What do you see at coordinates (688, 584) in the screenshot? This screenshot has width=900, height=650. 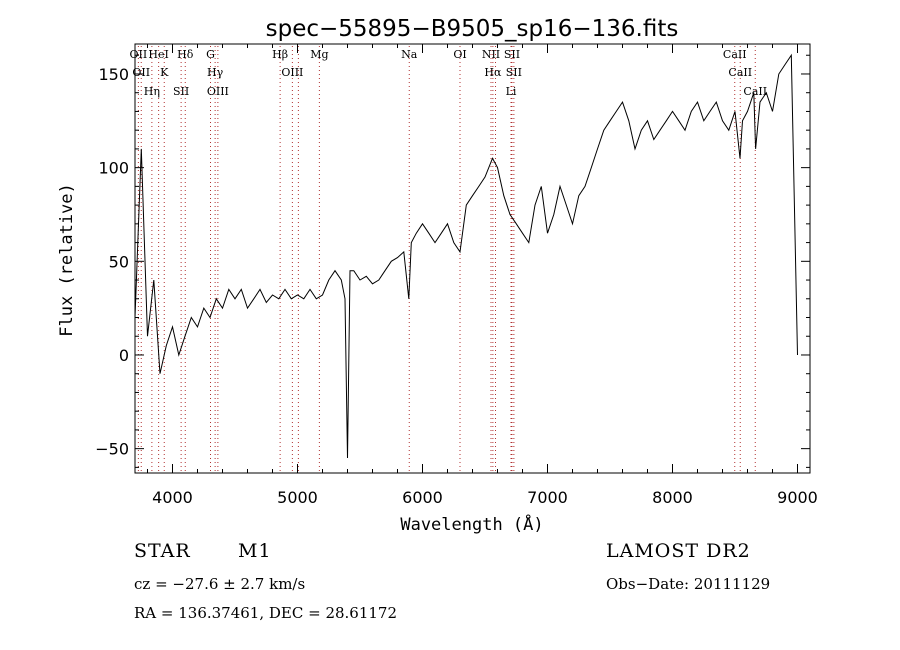 I see `observation-date: Obs−Date: 20111129` at bounding box center [688, 584].